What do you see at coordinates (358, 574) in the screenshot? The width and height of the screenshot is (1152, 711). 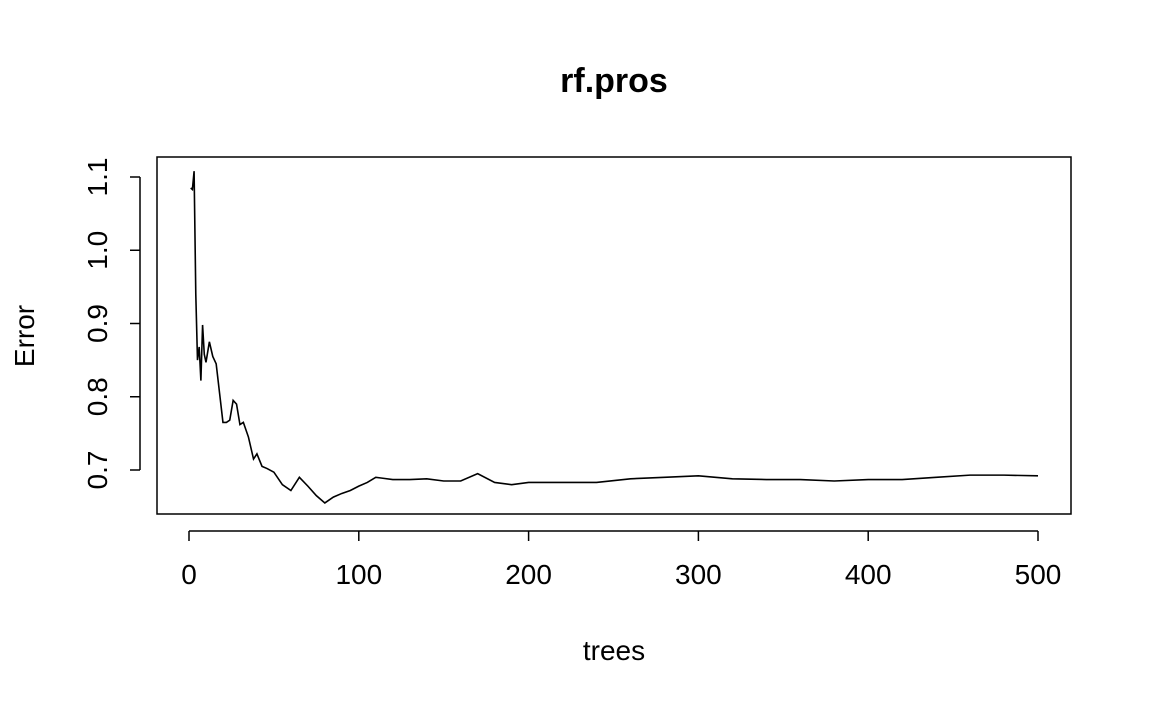 I see `x-tick-label: 100` at bounding box center [358, 574].